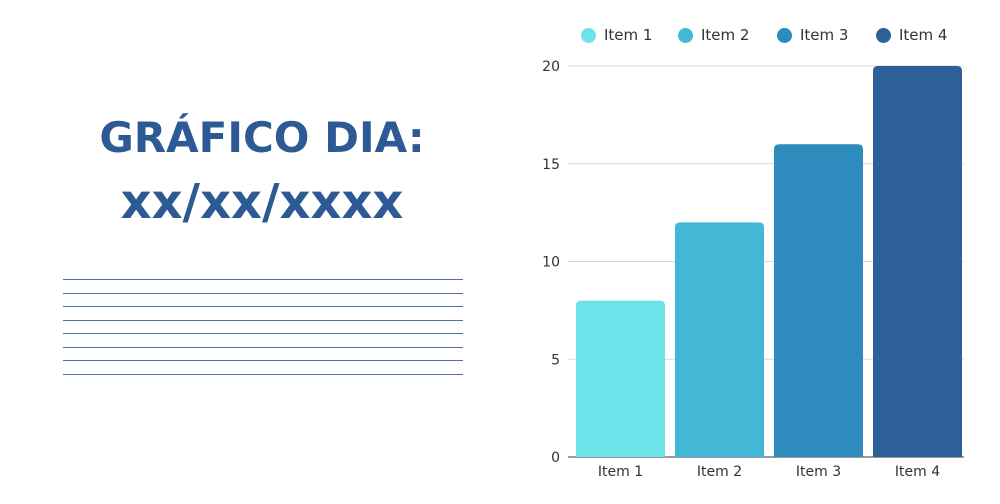  Describe the element at coordinates (725, 35) in the screenshot. I see `legend-label: Item 2` at that location.